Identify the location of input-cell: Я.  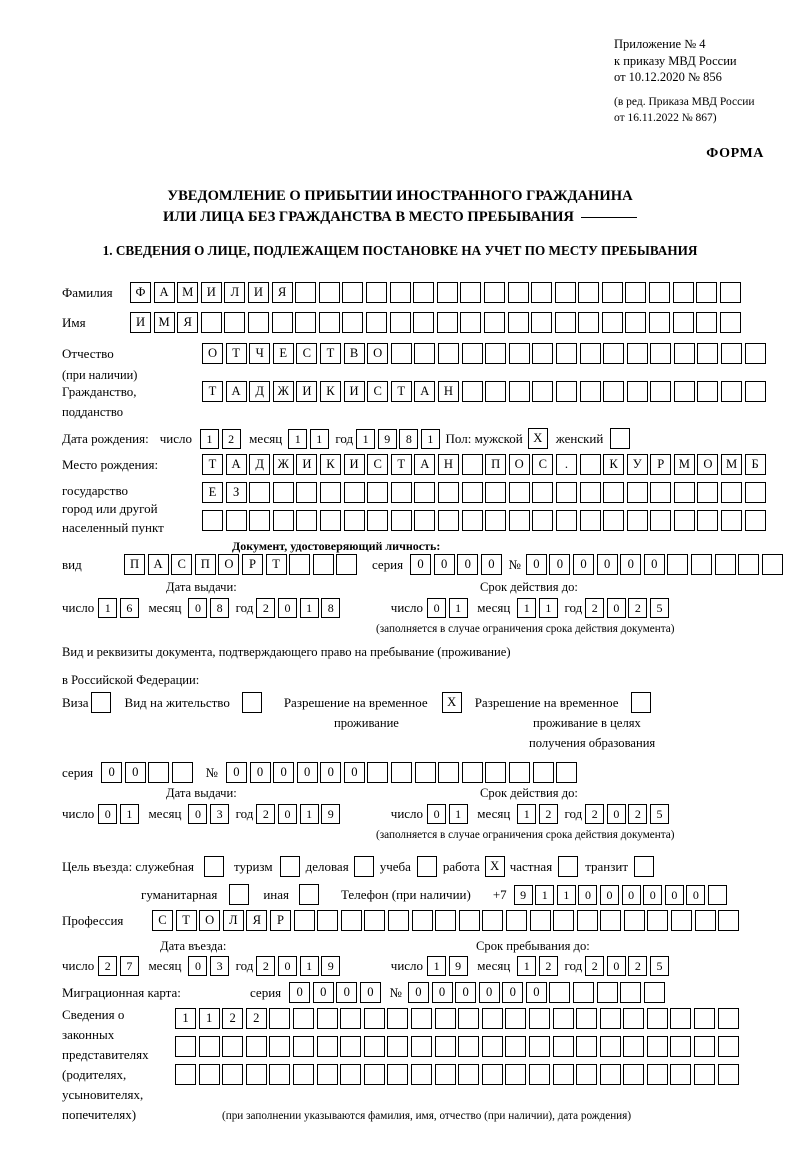
(282, 292).